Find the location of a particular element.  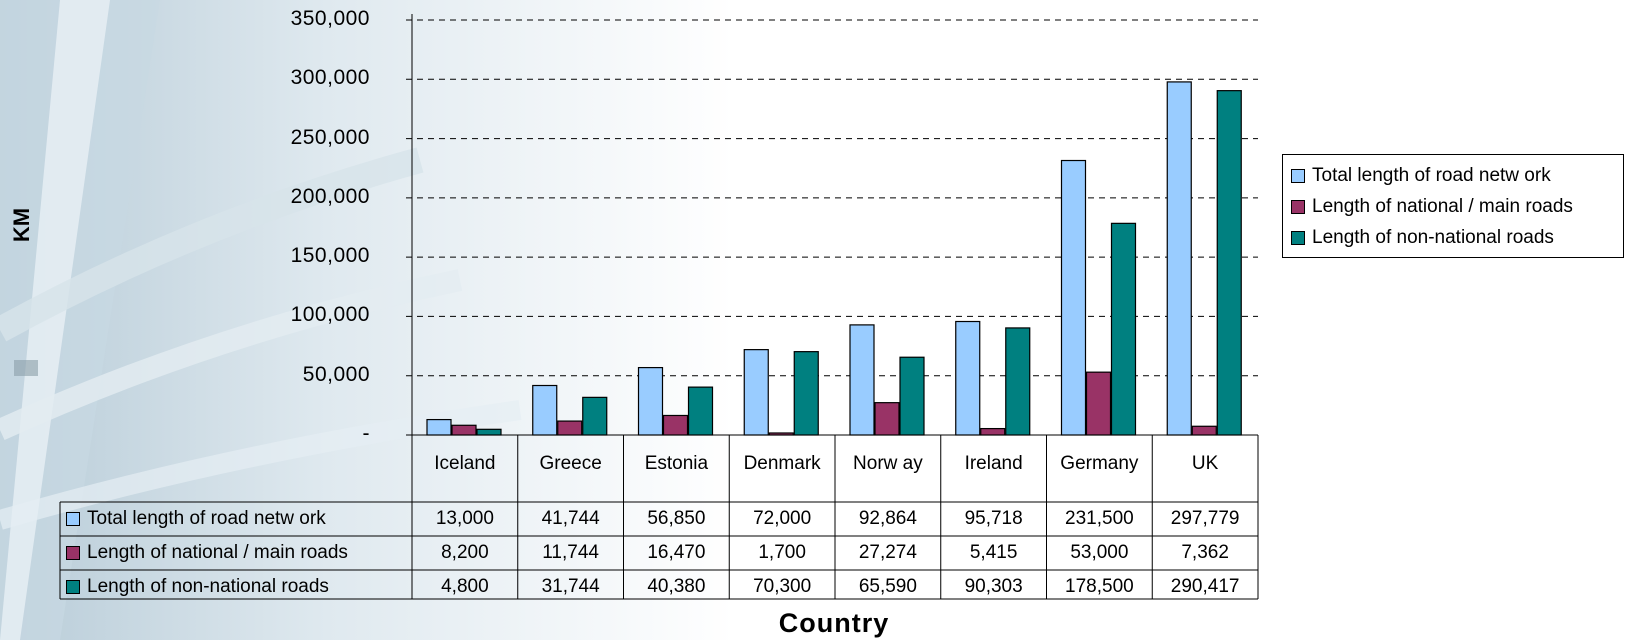

table-cell: 11,744 is located at coordinates (570, 552).